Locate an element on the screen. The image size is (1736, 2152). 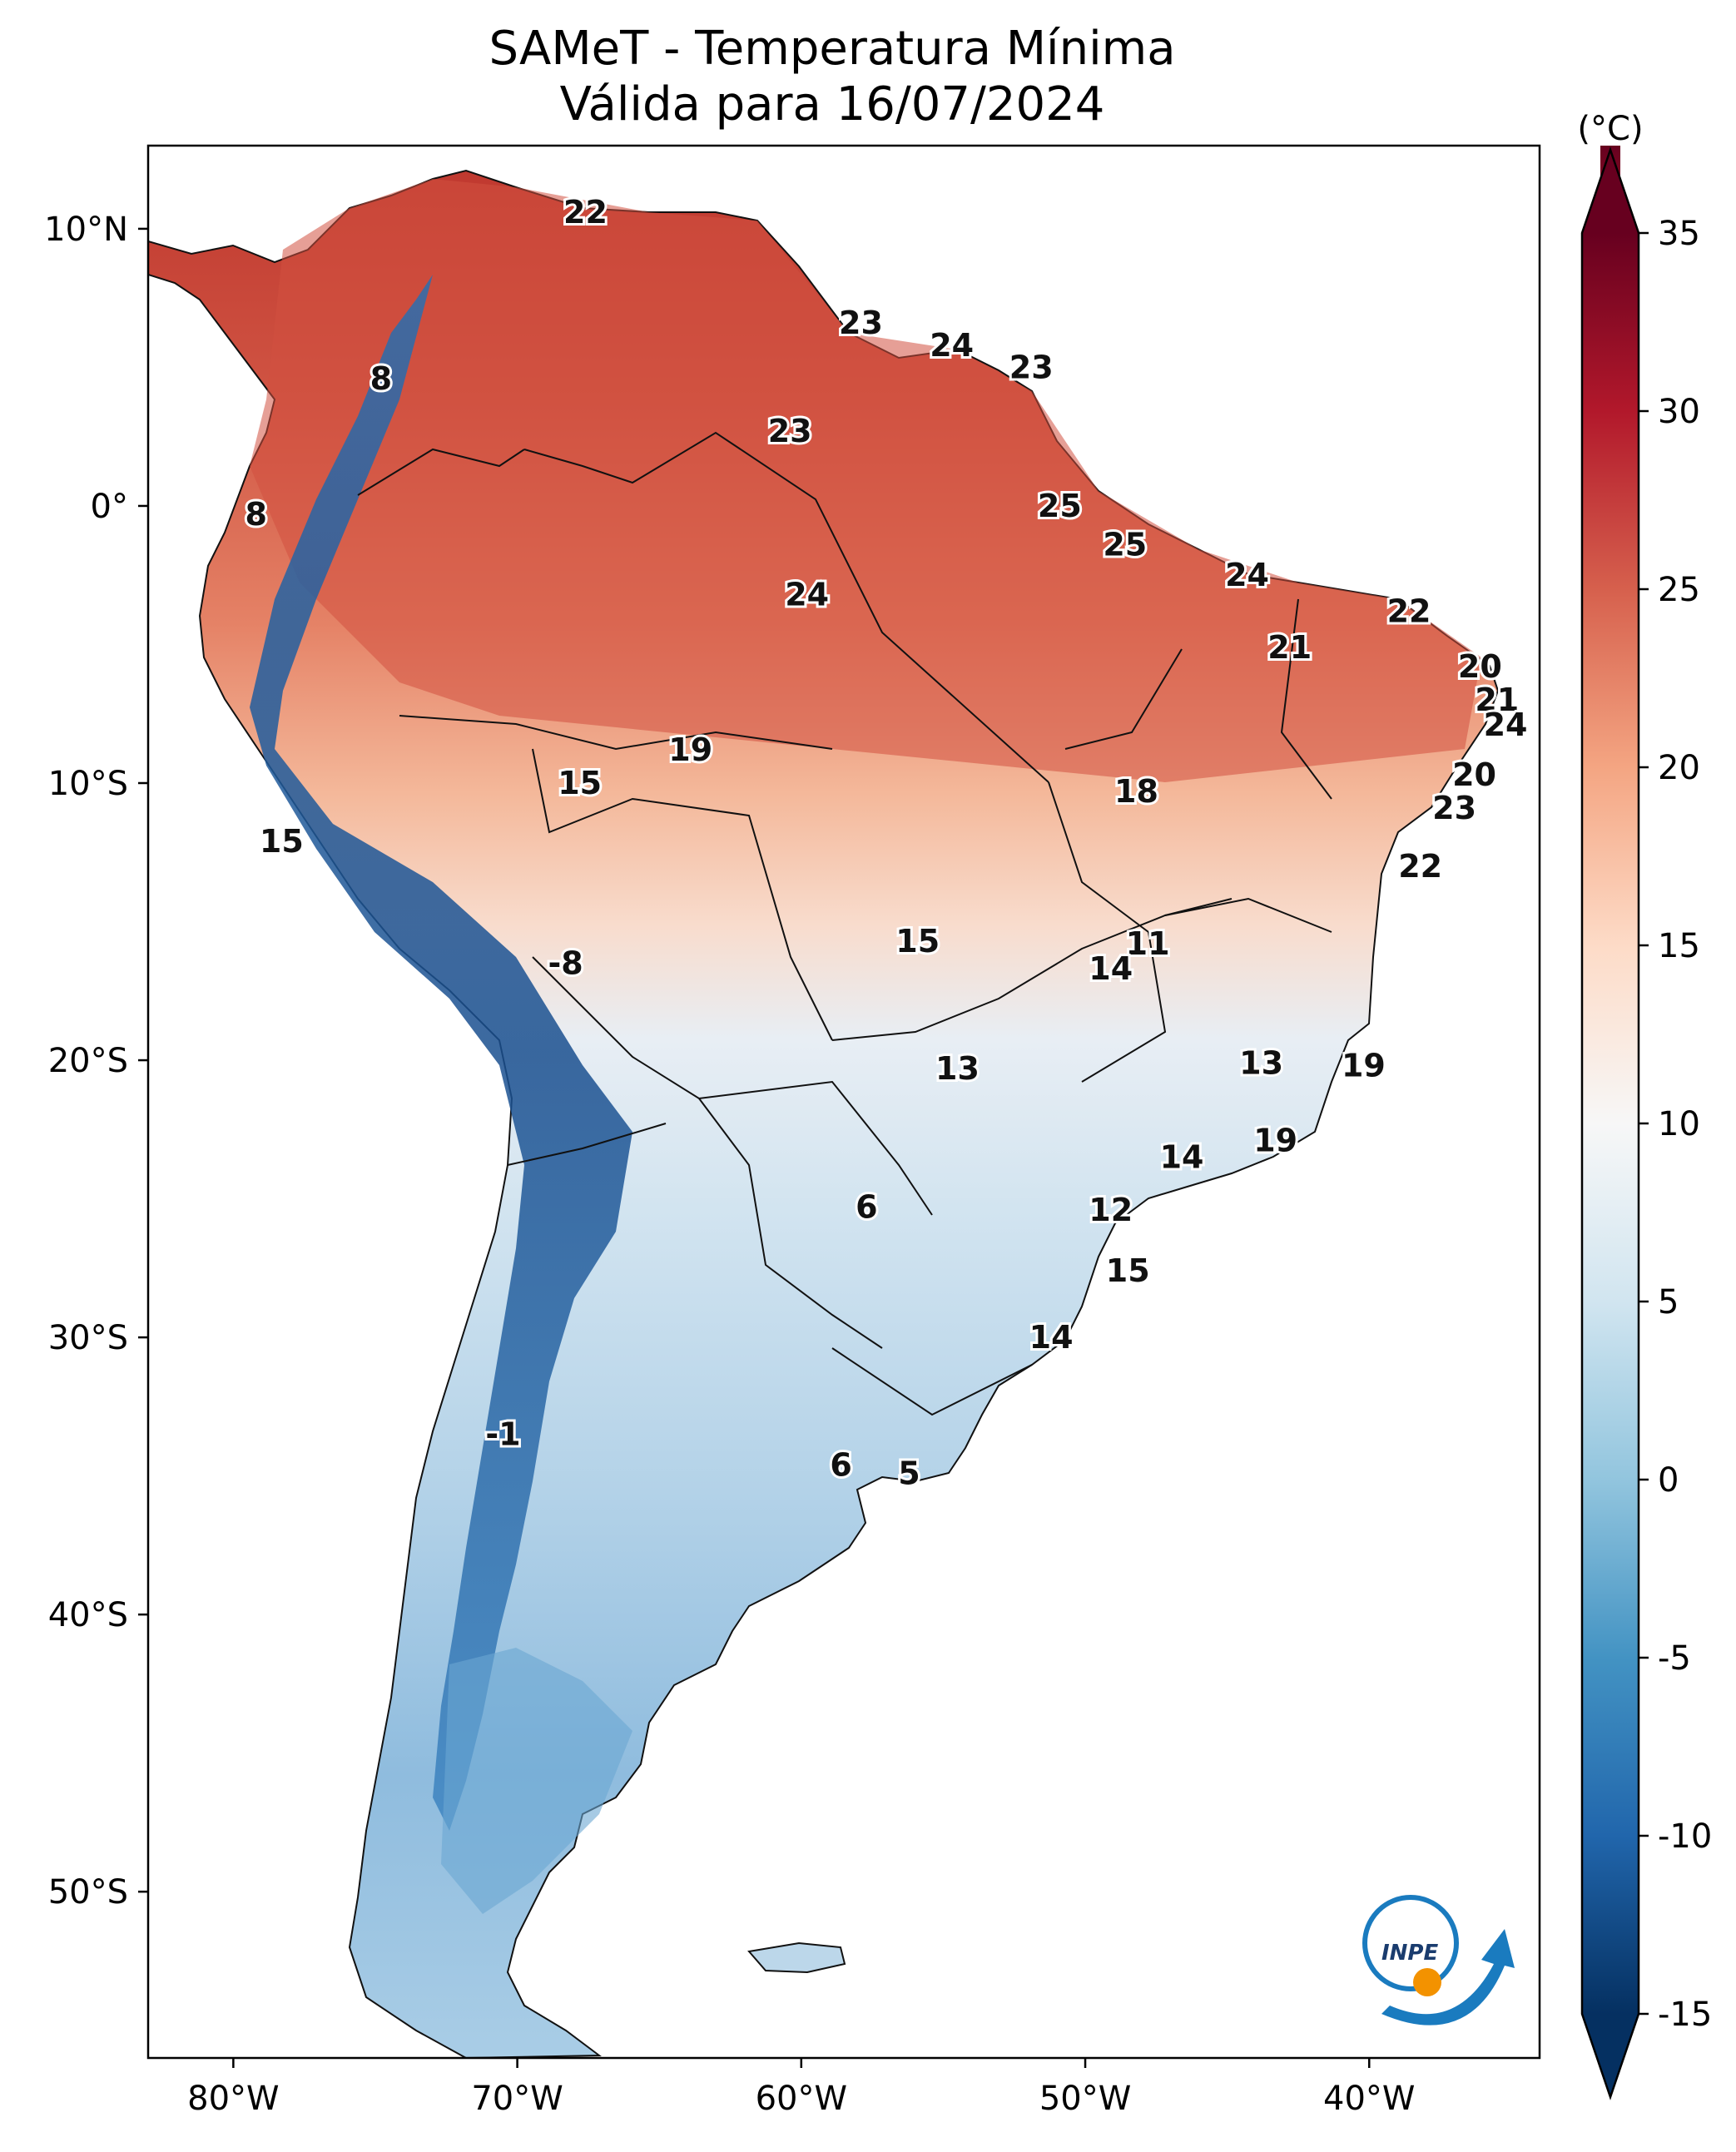
longitude-ticks: 80°W 70°W 60°W 50°W 40°W is located at coordinates (801, 2088).